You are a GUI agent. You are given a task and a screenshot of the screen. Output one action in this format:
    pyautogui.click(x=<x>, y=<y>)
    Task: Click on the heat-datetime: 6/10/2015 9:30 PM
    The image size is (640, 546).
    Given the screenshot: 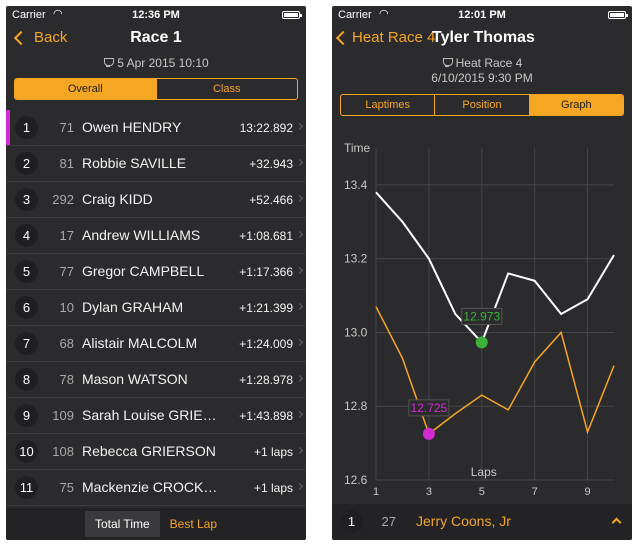 What is the action you would take?
    pyautogui.click(x=482, y=78)
    